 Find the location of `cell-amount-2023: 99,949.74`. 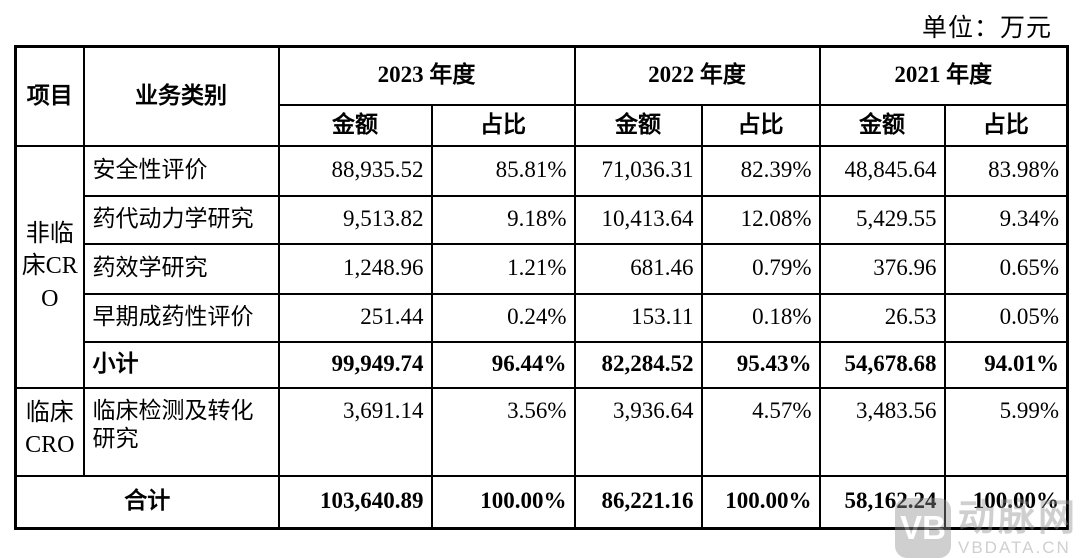

cell-amount-2023: 99,949.74 is located at coordinates (355, 364).